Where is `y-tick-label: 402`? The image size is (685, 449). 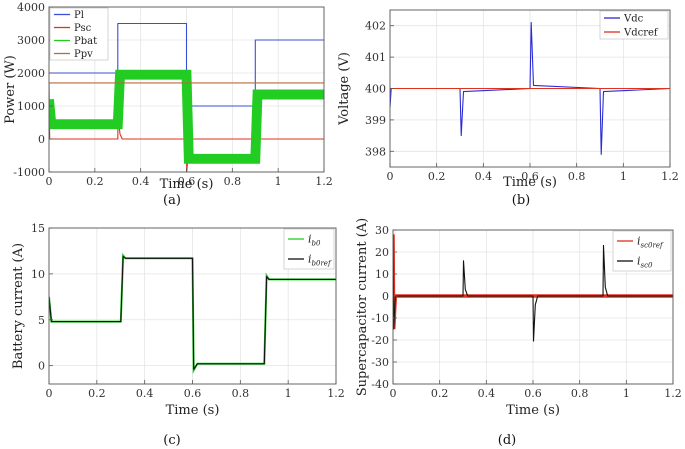
y-tick-label: 402 is located at coordinates (375, 26).